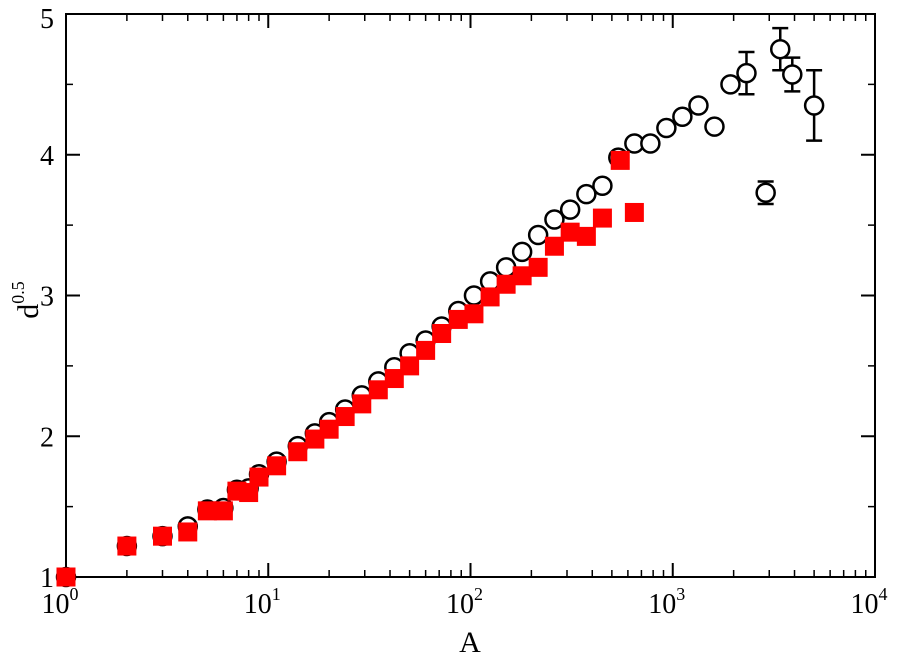  Describe the element at coordinates (47, 156) in the screenshot. I see `y-tick-label: 4` at that location.